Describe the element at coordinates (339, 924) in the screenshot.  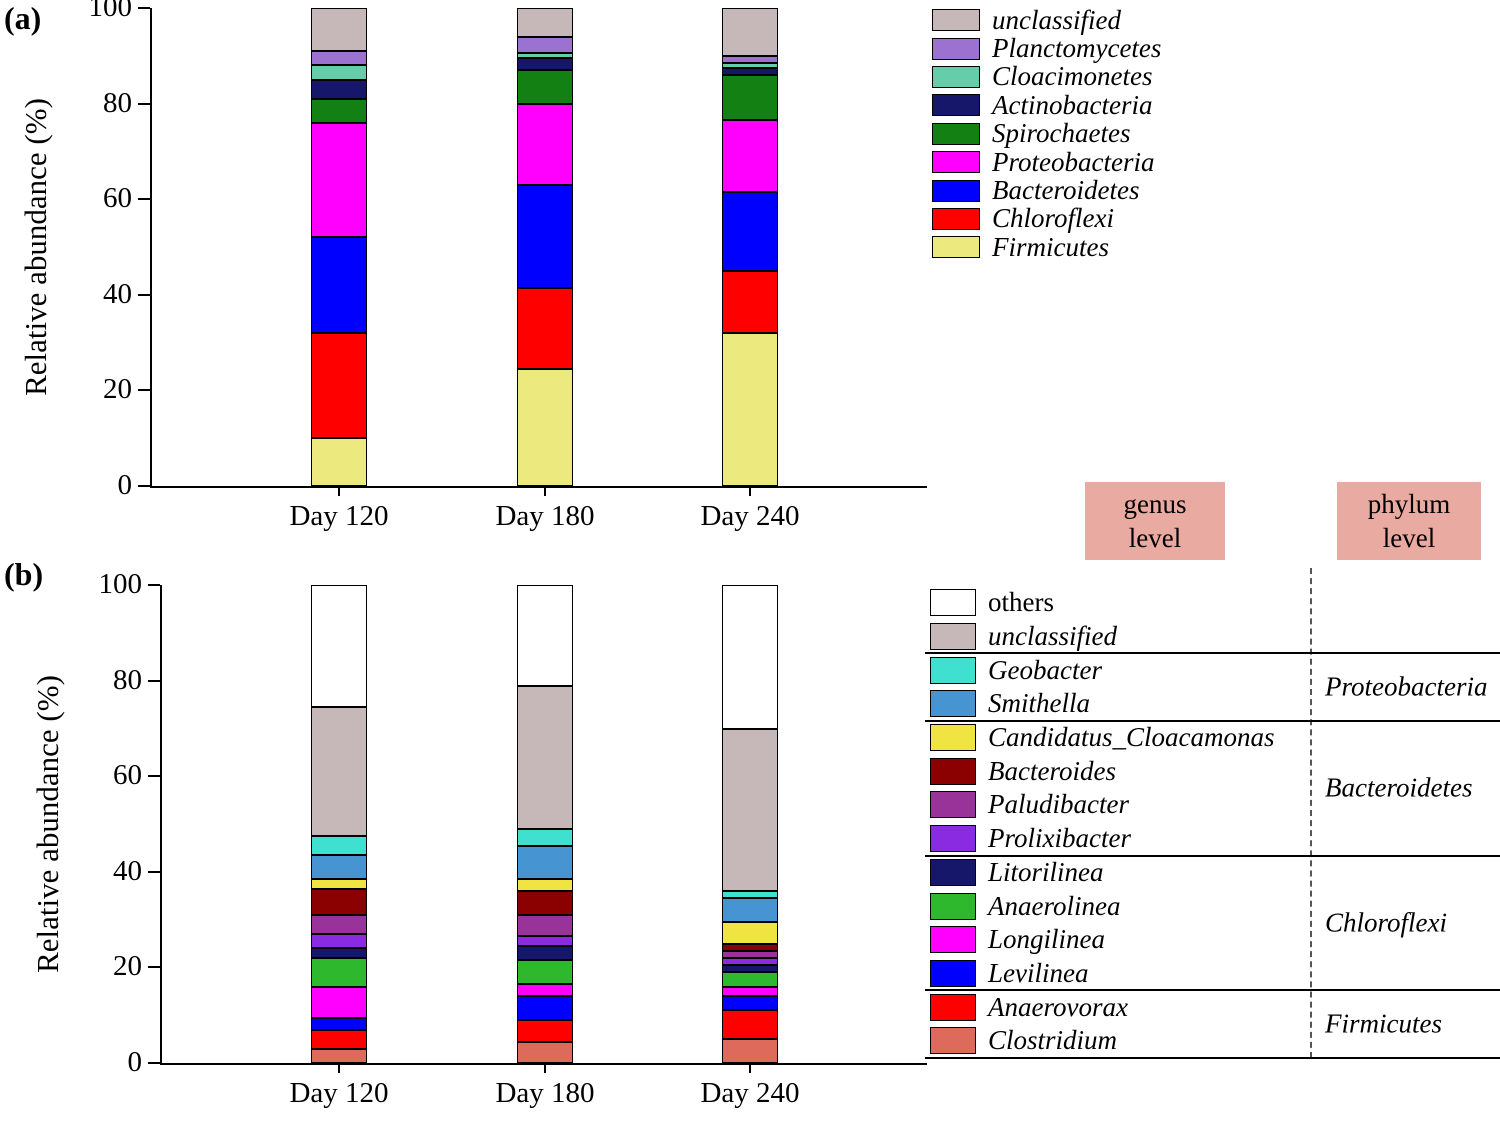
I see `segment-paludibacter` at that location.